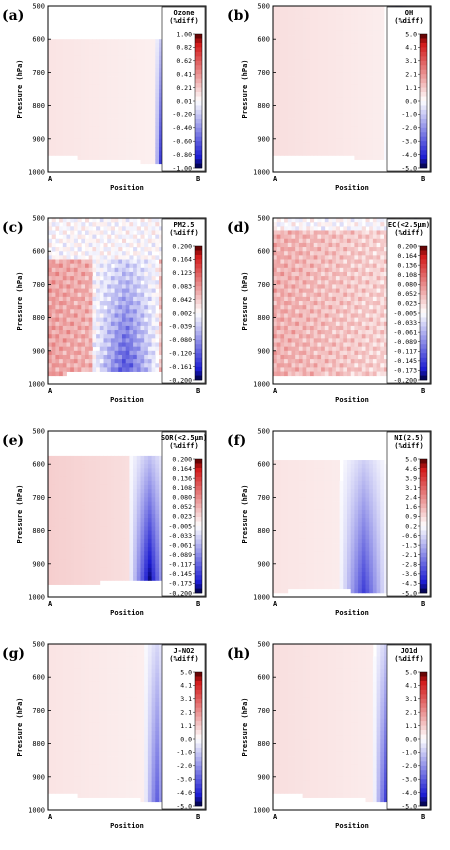 This screenshot has width=450, height=850. What do you see at coordinates (409, 155) in the screenshot?
I see `colorbar-tick-label: -4.0` at bounding box center [409, 155].